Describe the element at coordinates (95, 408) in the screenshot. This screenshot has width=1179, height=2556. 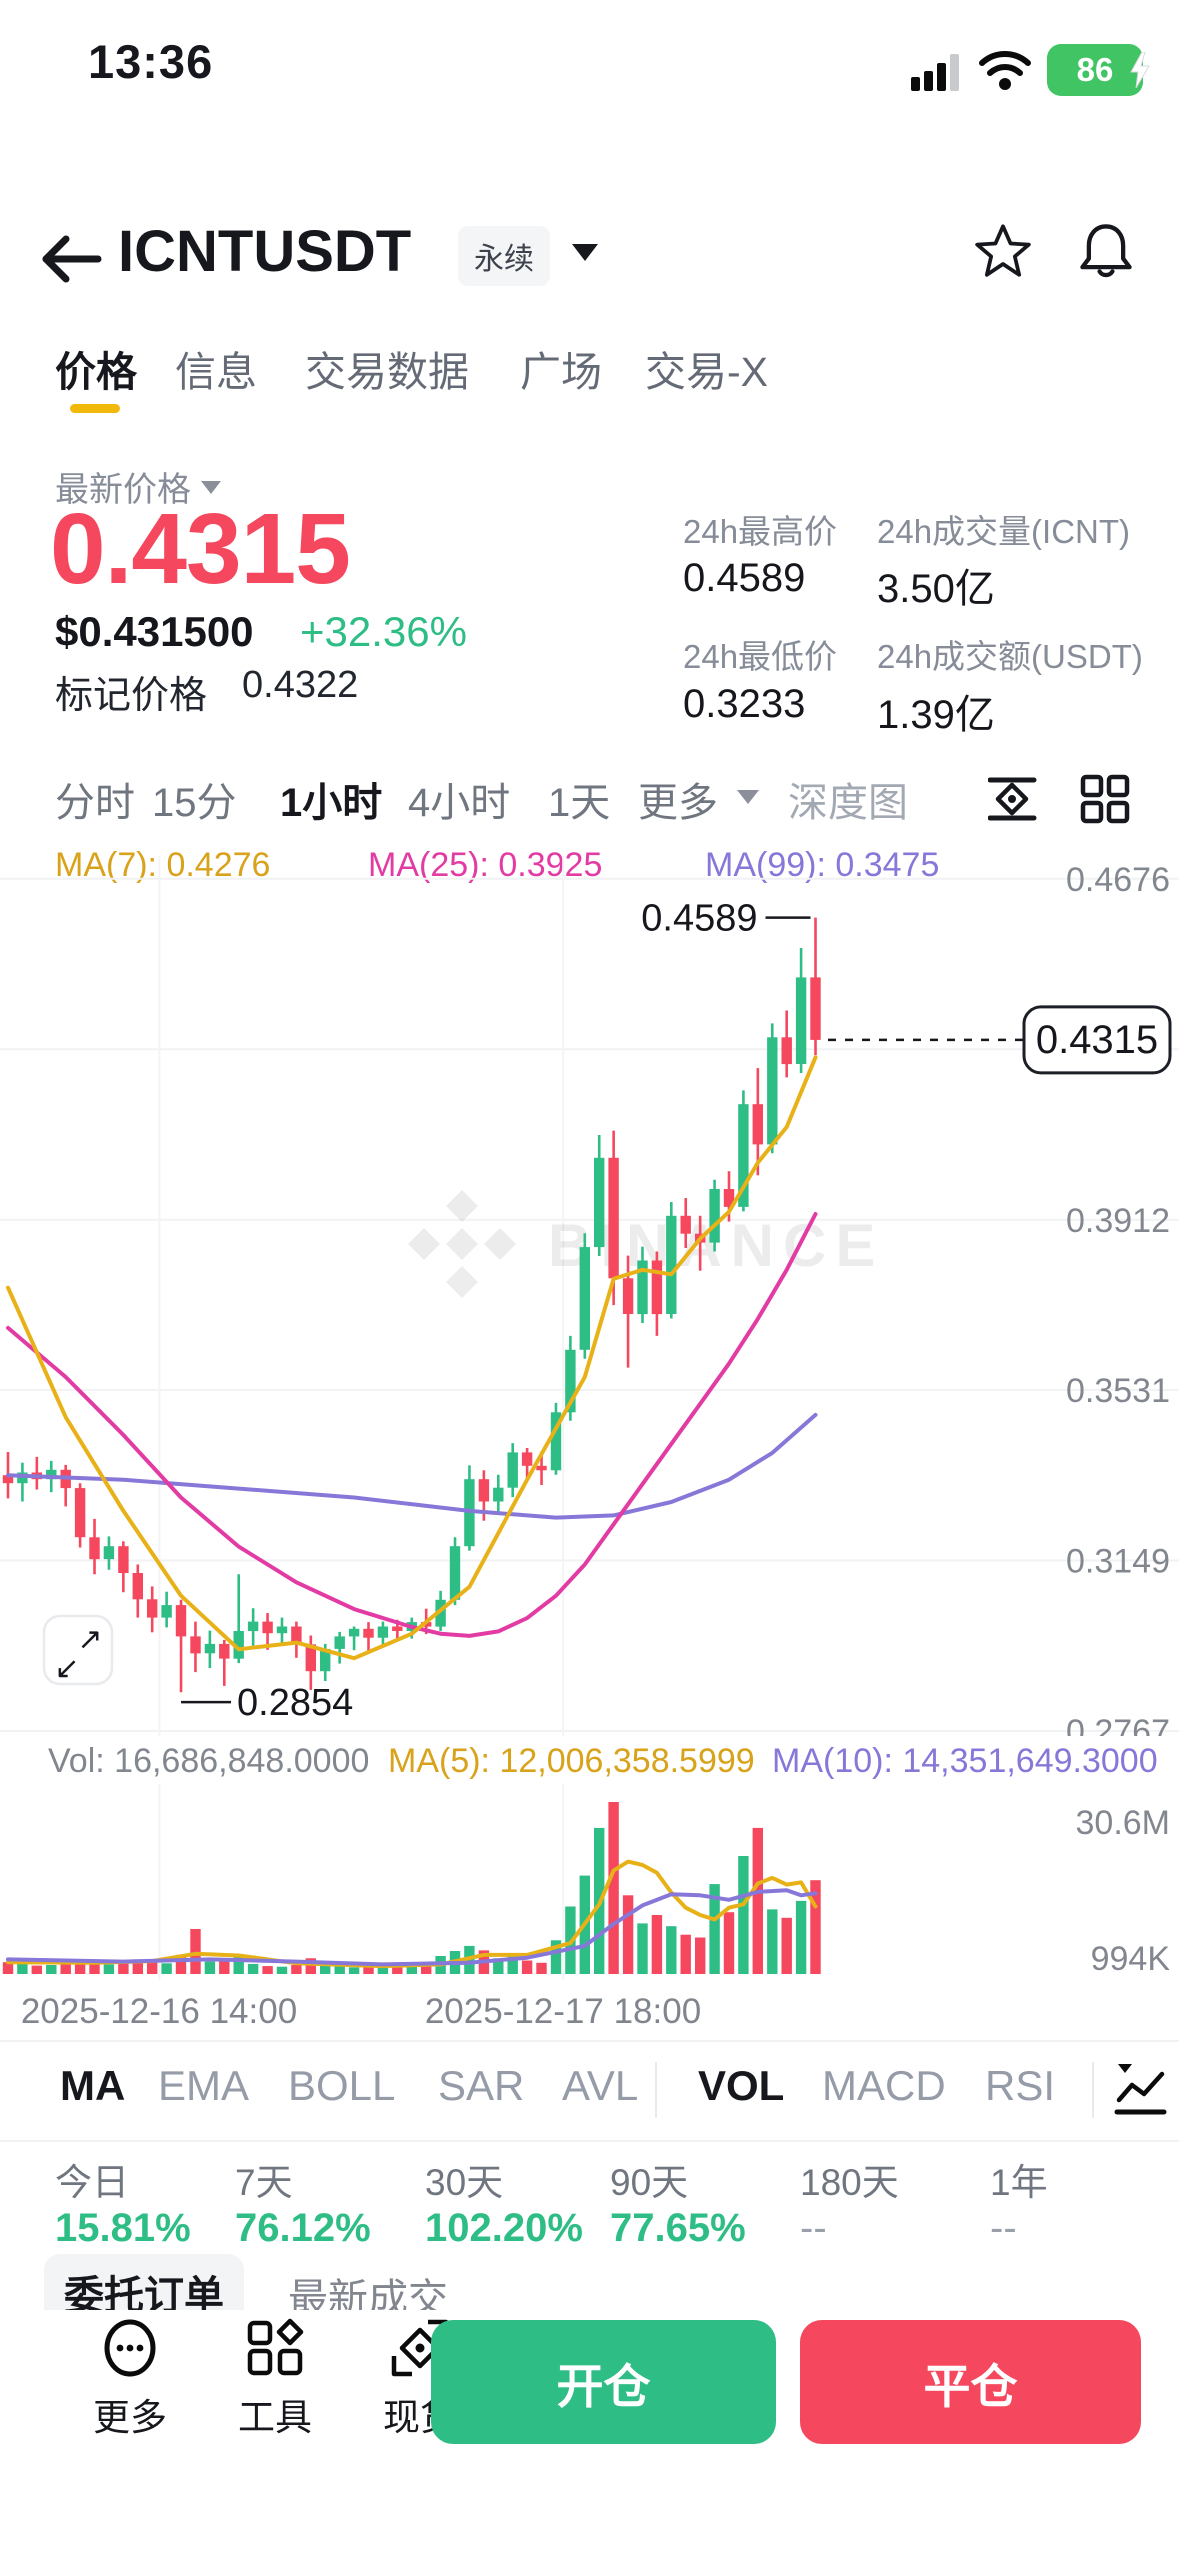
I see `active-tab-underline` at that location.